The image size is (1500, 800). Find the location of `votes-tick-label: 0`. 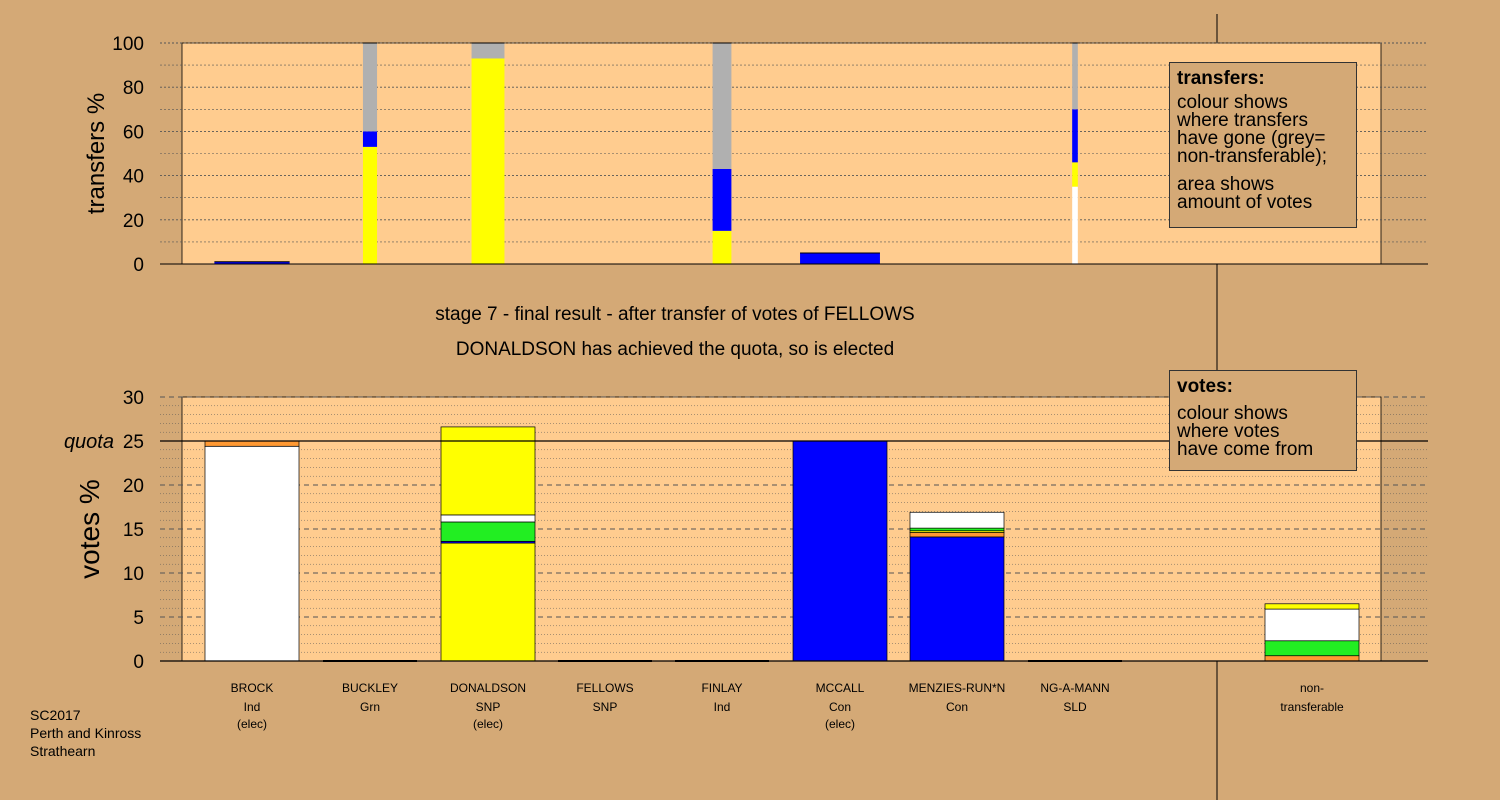

votes-tick-label: 0 is located at coordinates (138, 662).